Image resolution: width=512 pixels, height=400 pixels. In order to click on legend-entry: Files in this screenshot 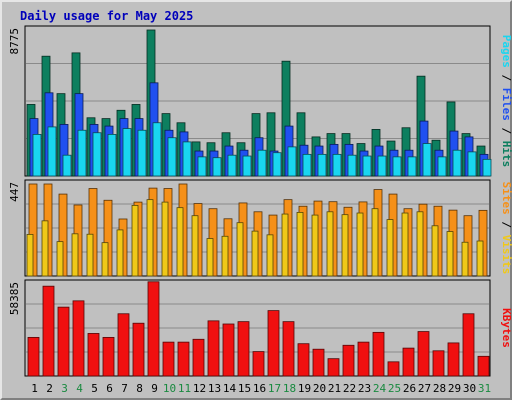, I will do `click(506, 104)`.